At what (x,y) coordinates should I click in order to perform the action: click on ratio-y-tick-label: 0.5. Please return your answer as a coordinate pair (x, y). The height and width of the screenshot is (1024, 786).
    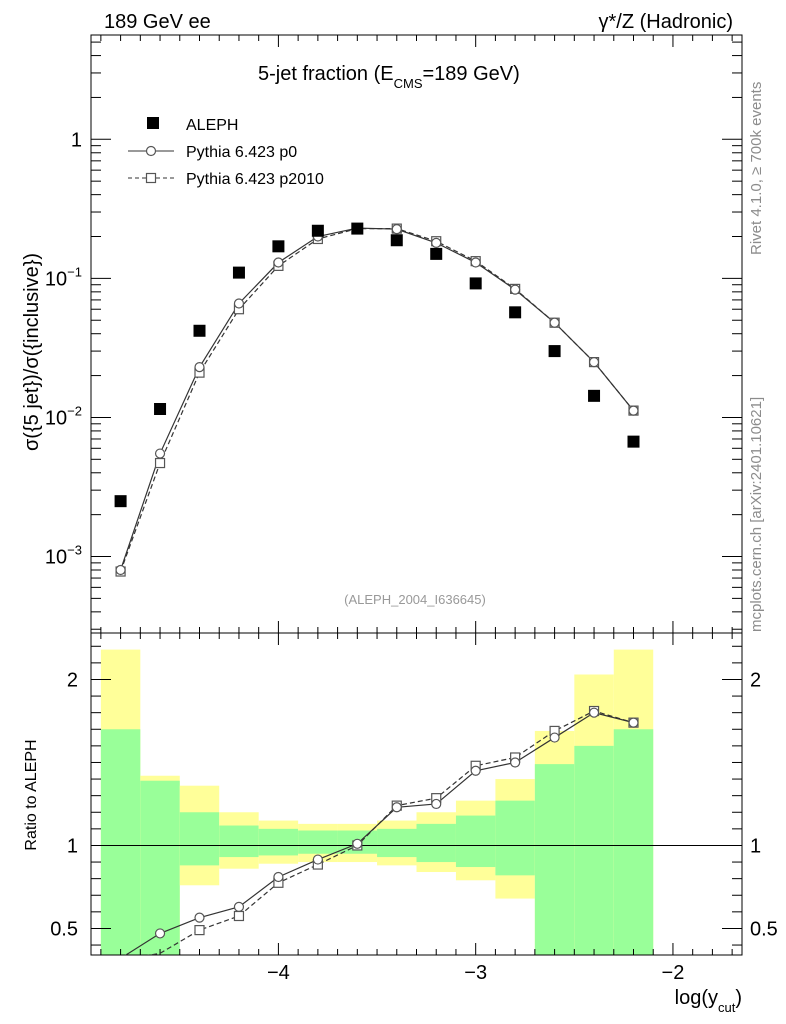
    Looking at the image, I should click on (64, 929).